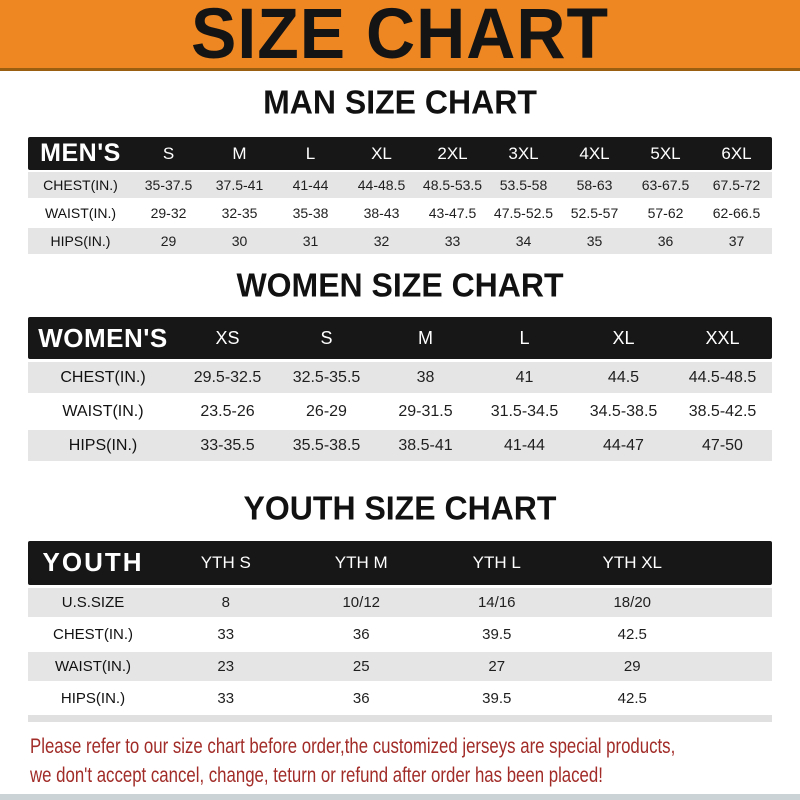 The height and width of the screenshot is (800, 800). What do you see at coordinates (400, 241) in the screenshot?
I see `table-row: HIPS(IN.) 29 30 31 32 33 34 35 36 37` at bounding box center [400, 241].